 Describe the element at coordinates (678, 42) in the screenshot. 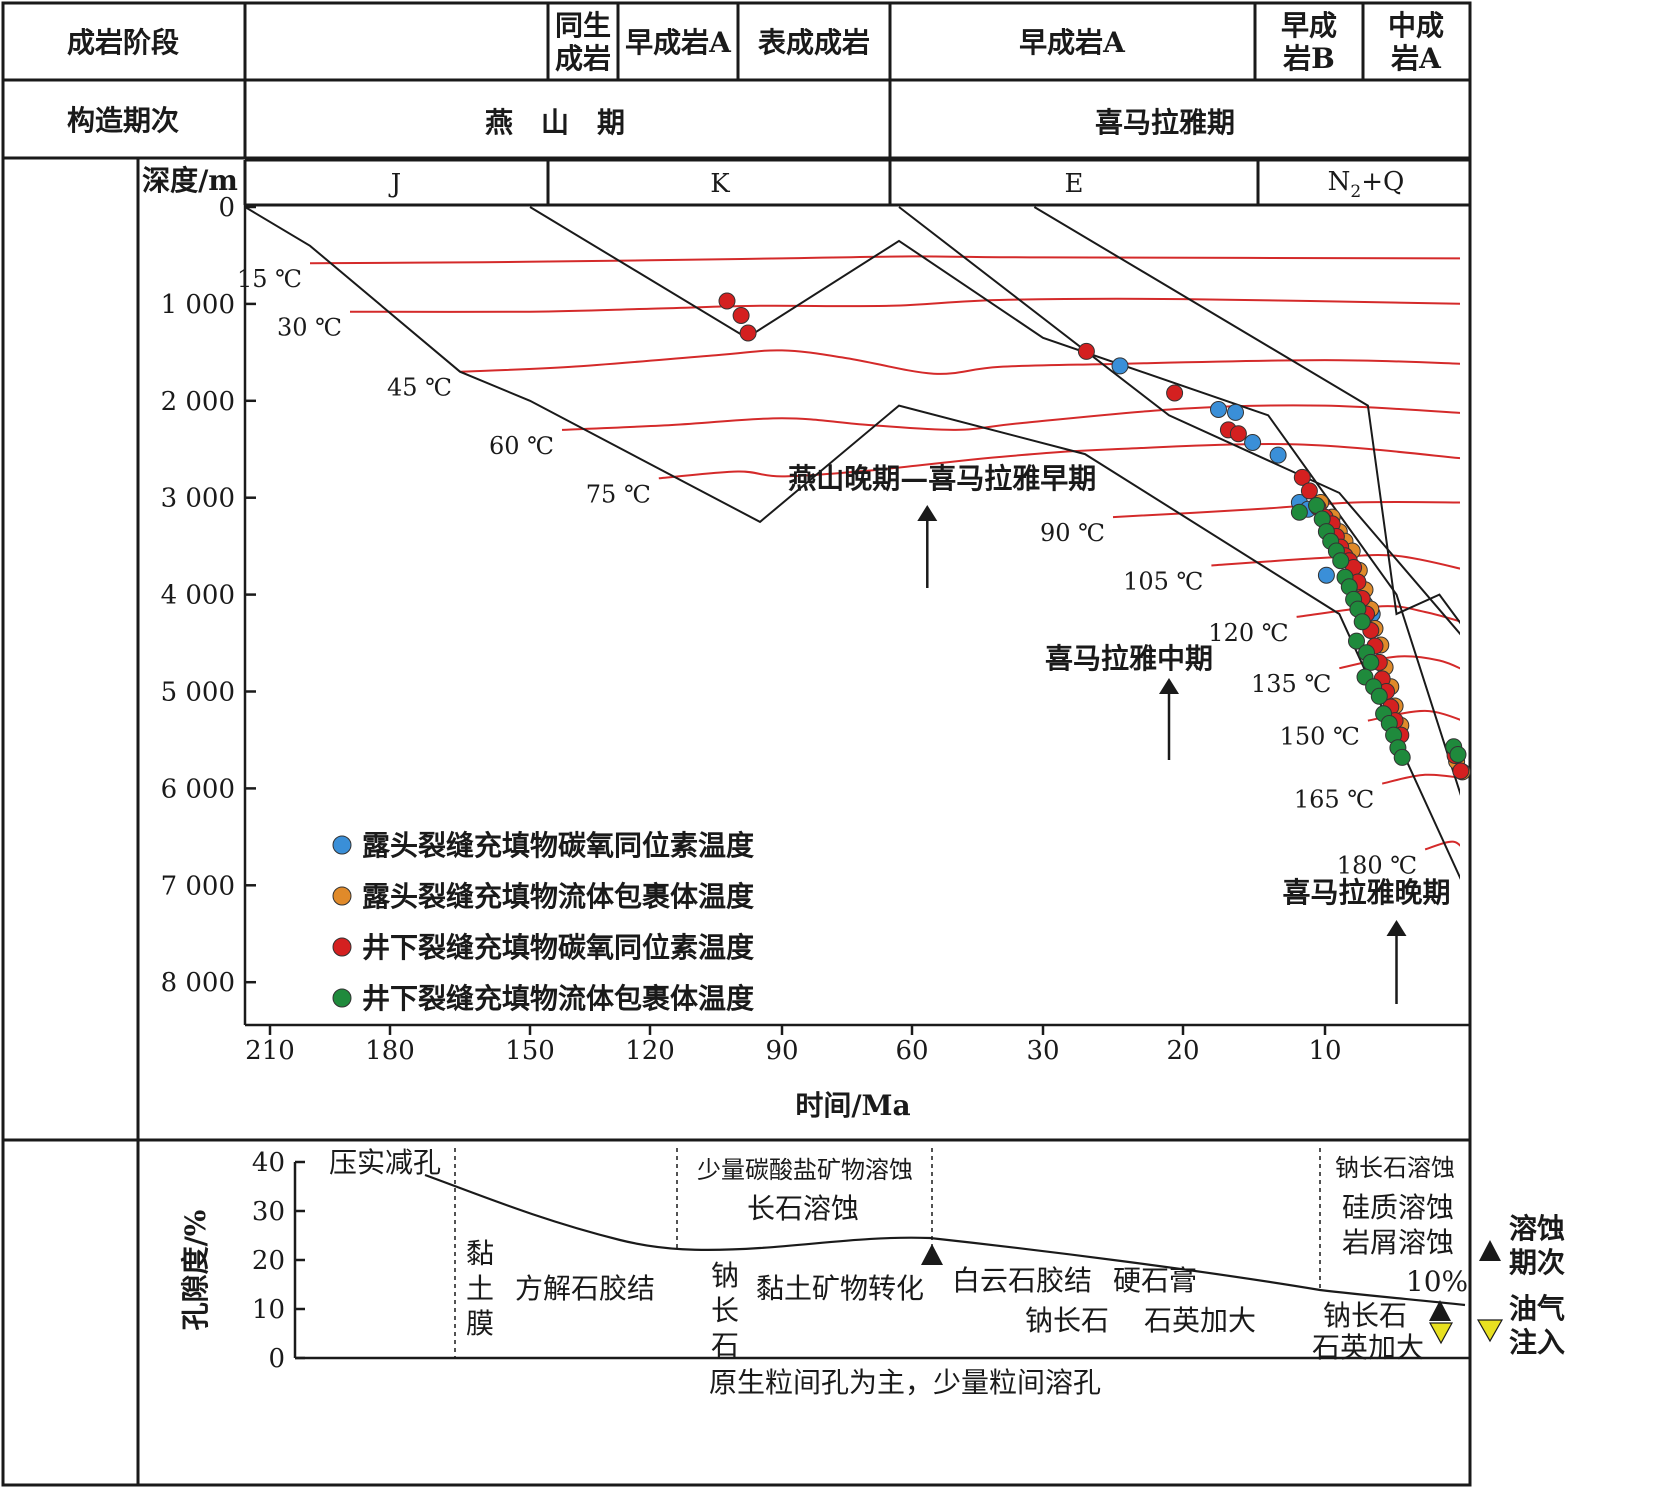

I see `stage-early-a-1: 早成岩A` at that location.